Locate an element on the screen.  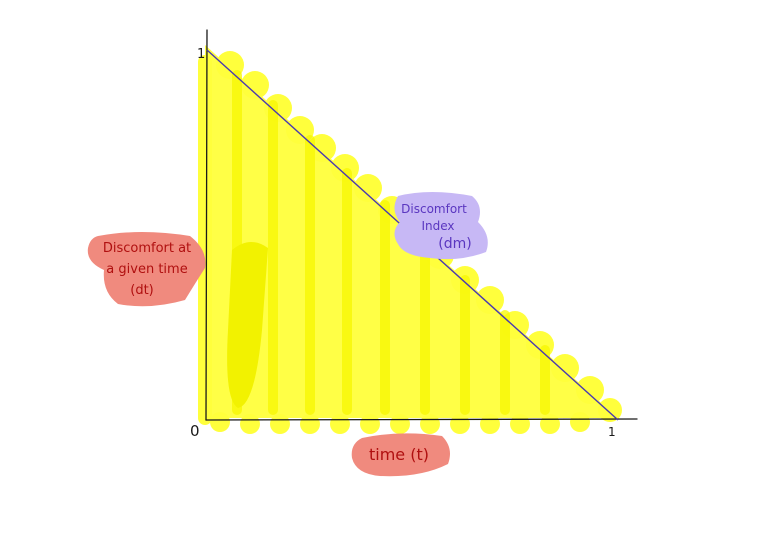
bubble-discomfort-at-time: Discomfort at a given time (dt) is located at coordinates (146, 269).